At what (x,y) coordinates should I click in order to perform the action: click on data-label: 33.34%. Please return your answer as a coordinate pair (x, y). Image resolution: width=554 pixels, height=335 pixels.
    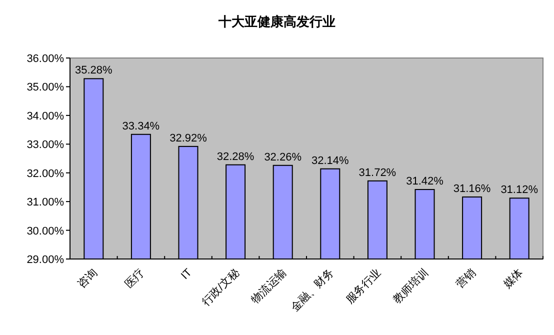
    Looking at the image, I should click on (141, 126).